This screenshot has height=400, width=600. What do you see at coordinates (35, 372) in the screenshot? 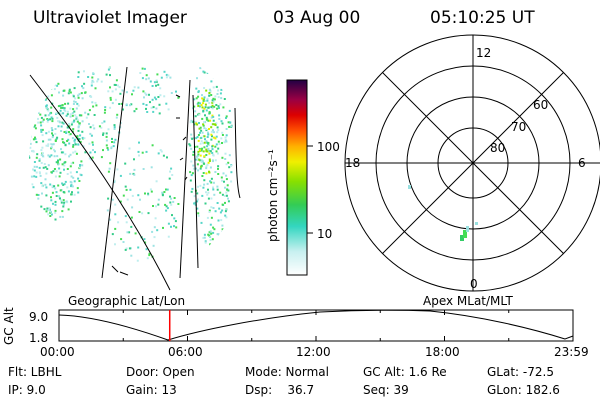
I see `status-flt: Flt: LBHL` at bounding box center [35, 372].